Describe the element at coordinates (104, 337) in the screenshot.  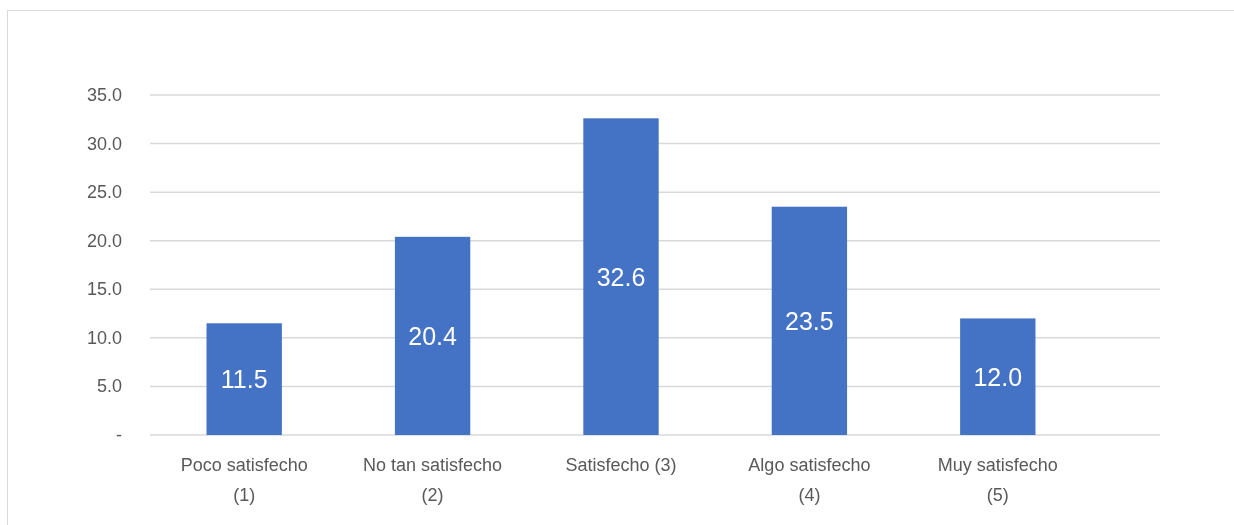
I see `y-tick-label: 10.0` at that location.